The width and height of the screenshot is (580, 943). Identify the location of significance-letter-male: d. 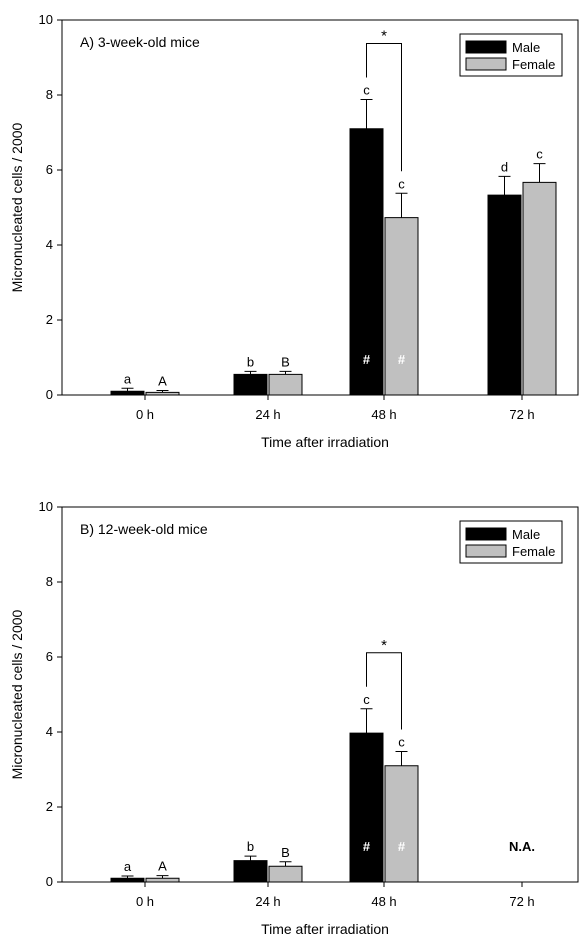
(504, 166).